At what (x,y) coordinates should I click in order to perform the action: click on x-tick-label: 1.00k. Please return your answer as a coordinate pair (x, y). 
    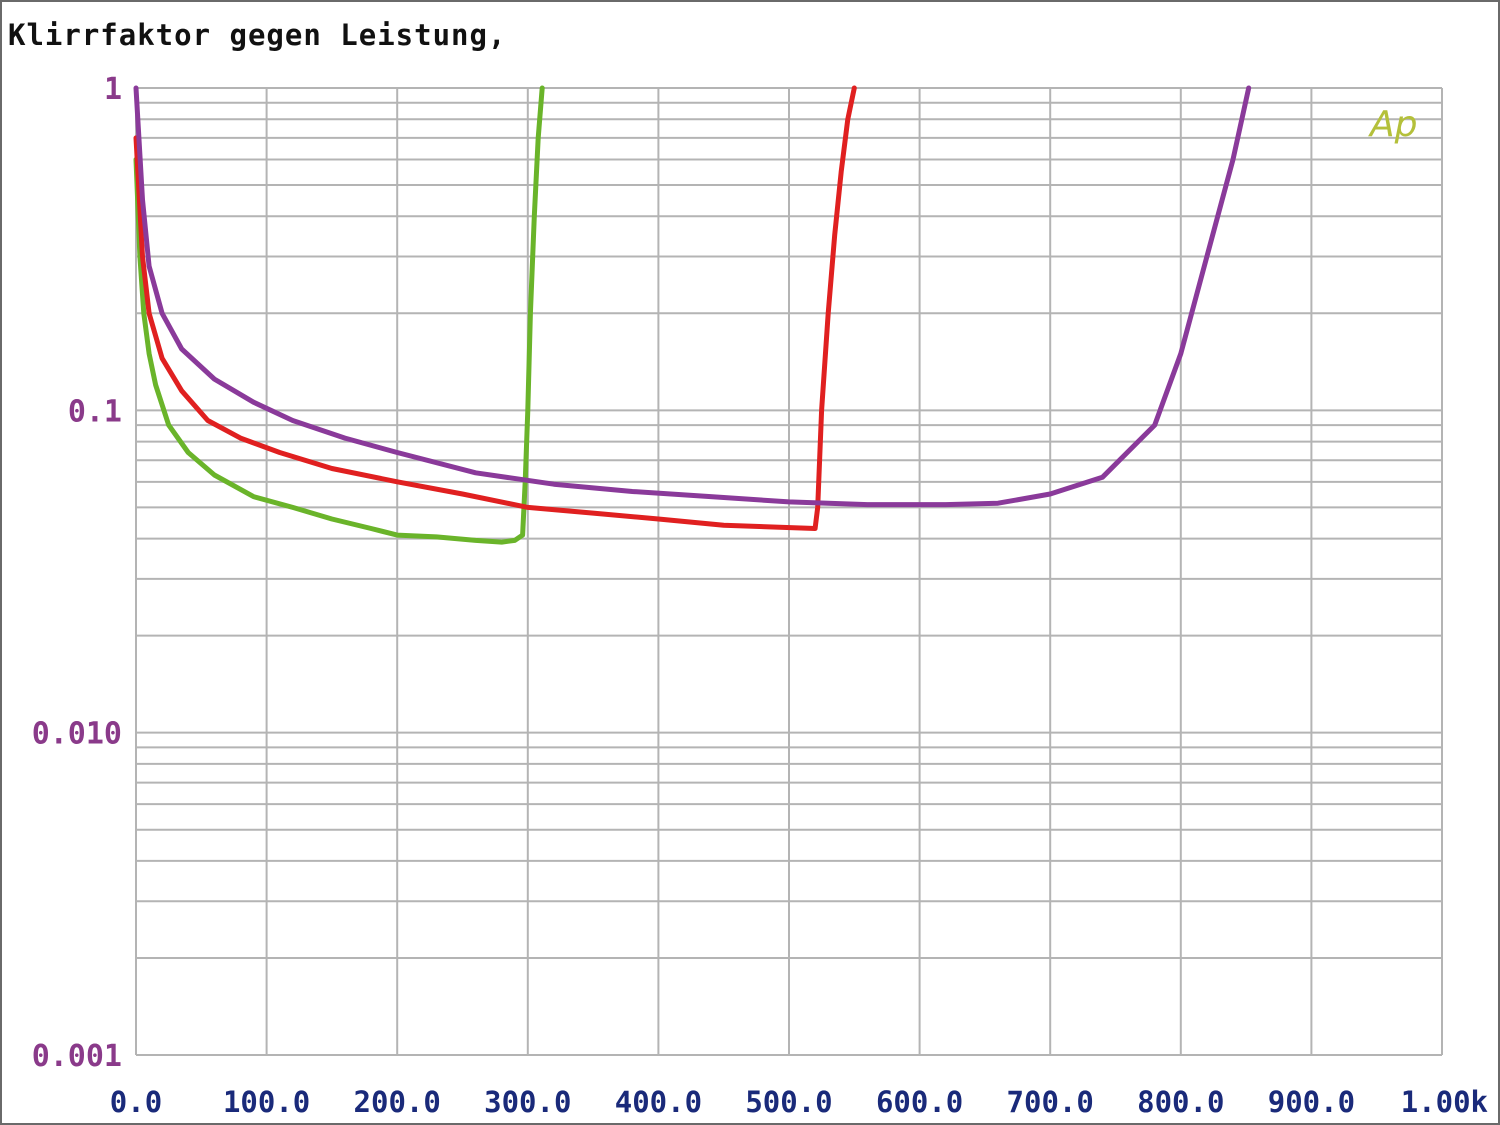
    Looking at the image, I should click on (1444, 1102).